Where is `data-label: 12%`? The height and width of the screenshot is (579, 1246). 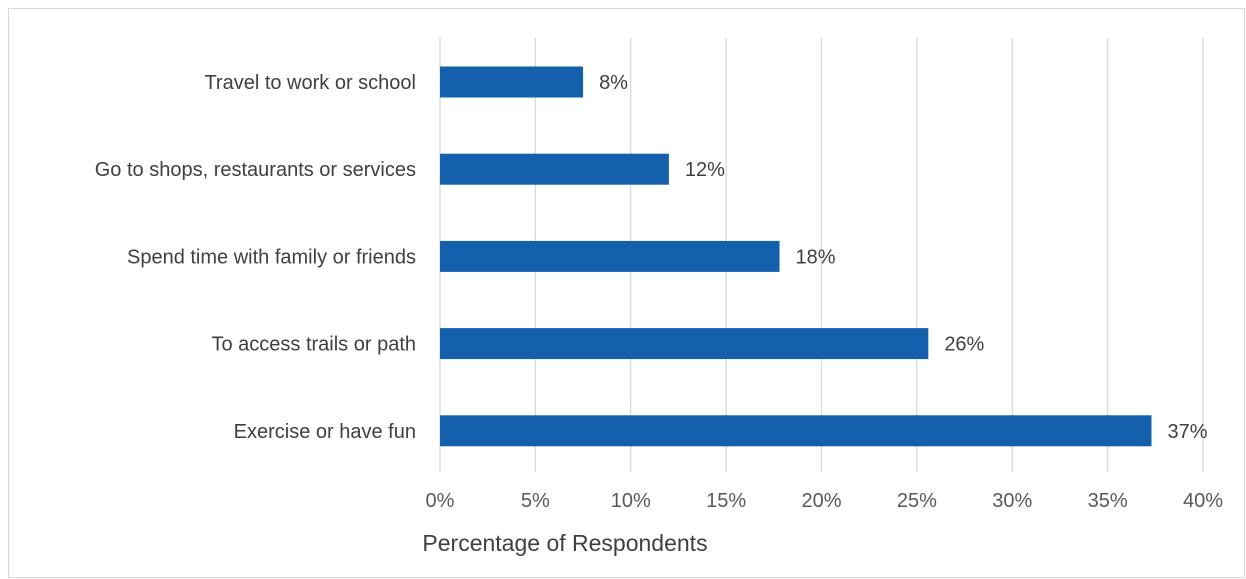
data-label: 12% is located at coordinates (705, 170).